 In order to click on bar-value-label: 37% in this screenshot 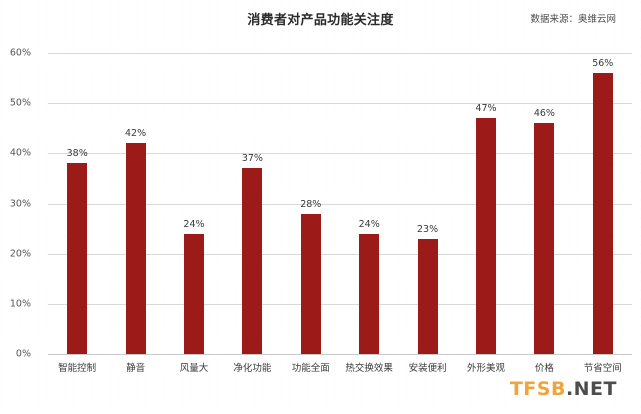, I will do `click(252, 159)`.